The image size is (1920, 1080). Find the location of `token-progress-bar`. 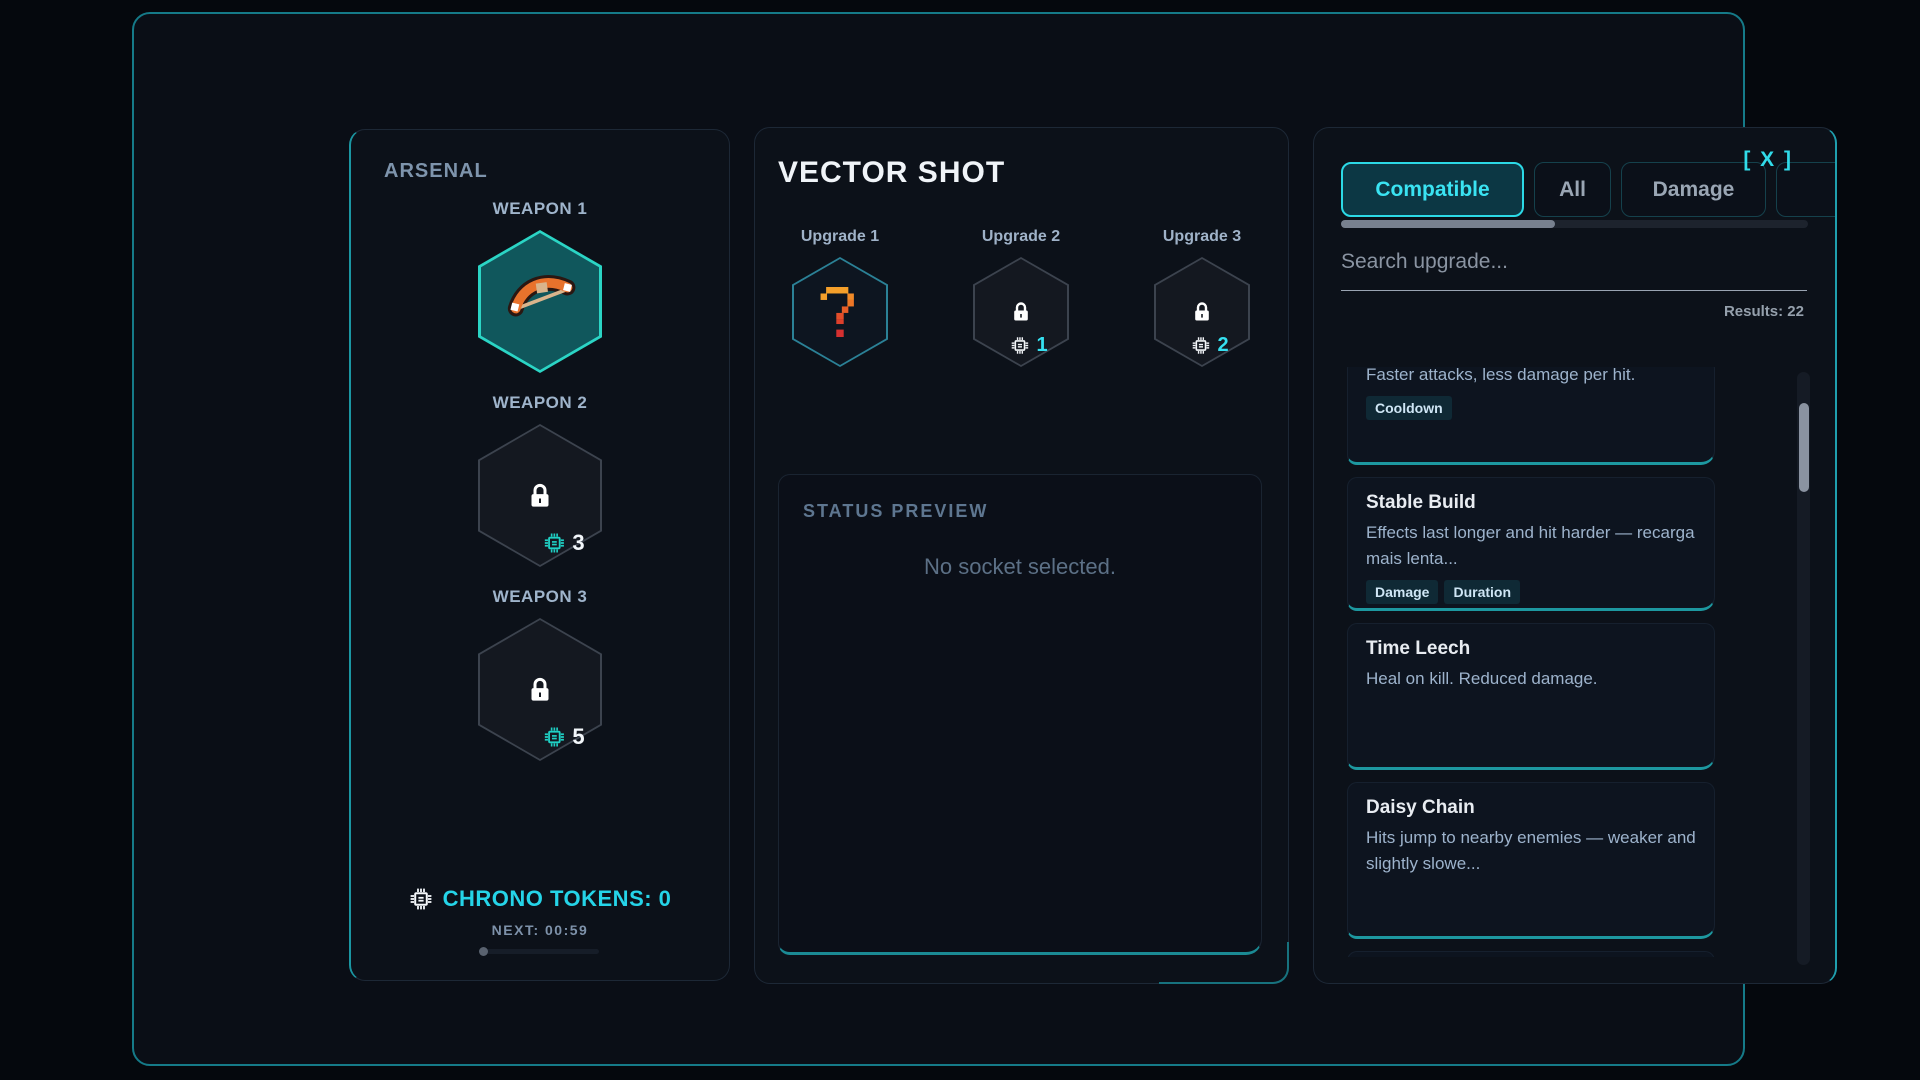

token-progress-bar is located at coordinates (539, 951).